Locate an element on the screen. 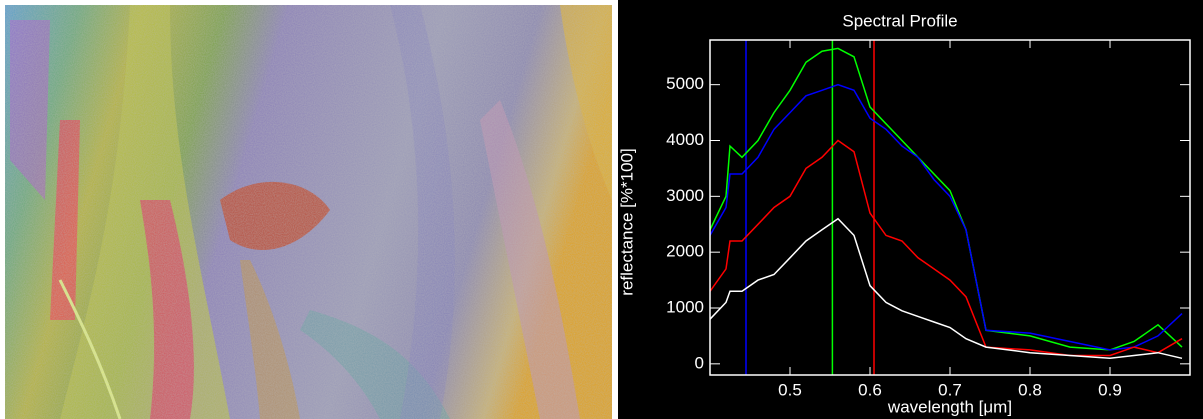  y-tick-label: 1000 is located at coordinates (685, 306).